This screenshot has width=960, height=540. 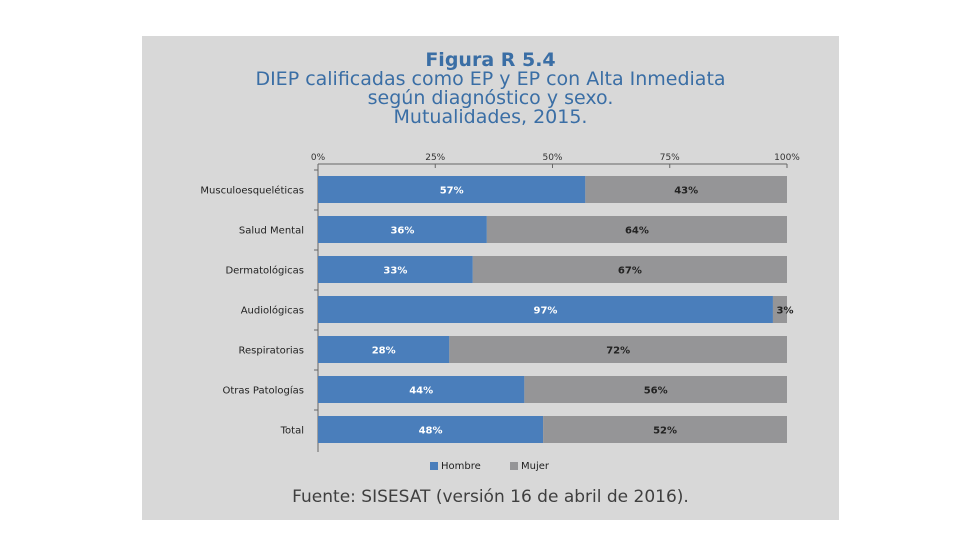 I want to click on x-tick-label: 100%, so click(x=787, y=158).